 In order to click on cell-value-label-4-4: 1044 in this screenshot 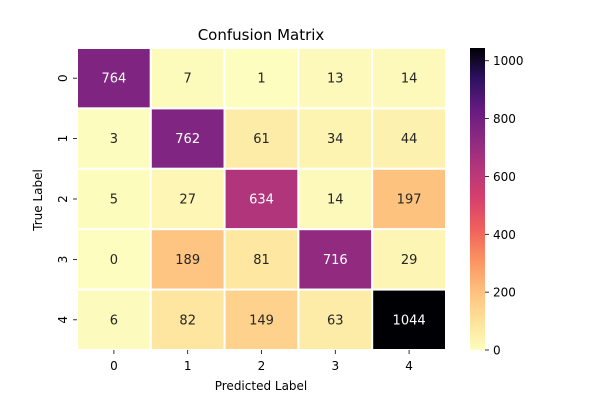, I will do `click(409, 320)`.